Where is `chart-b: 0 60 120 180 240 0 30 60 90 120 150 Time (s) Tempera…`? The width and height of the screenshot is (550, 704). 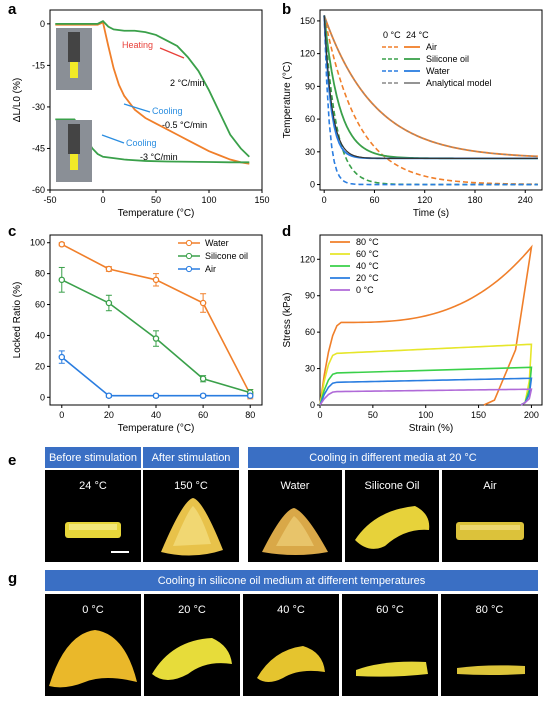
chart-b: 0 60 120 180 240 0 30 60 90 120 150 Time (s) Tempera… is located at coordinates (412, 110).